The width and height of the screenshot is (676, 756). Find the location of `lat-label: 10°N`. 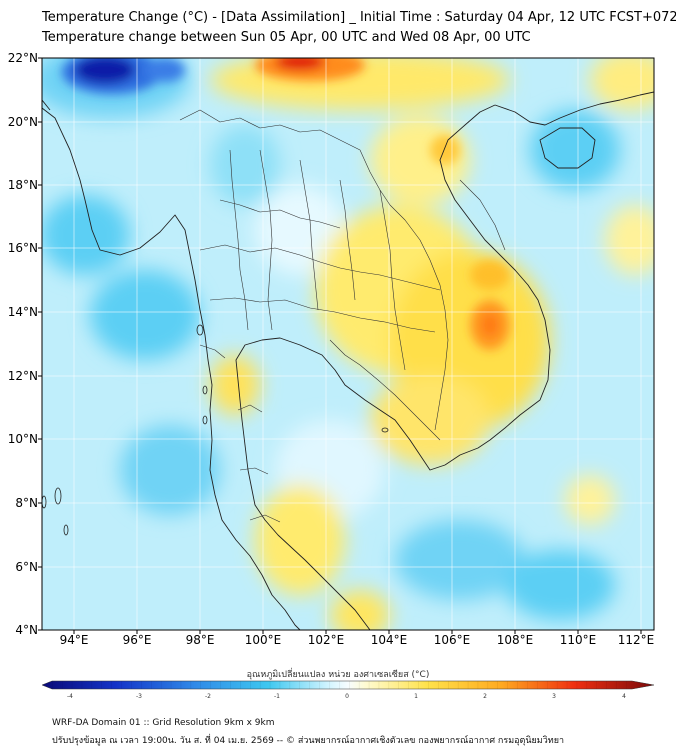

lat-label: 10°N is located at coordinates (22, 439).